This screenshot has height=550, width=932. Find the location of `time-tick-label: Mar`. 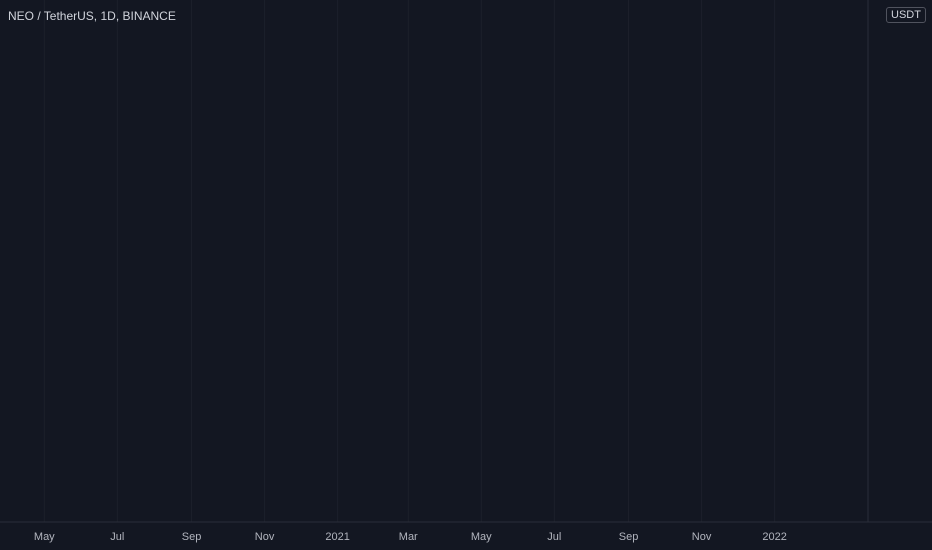

time-tick-label: Mar is located at coordinates (408, 537).